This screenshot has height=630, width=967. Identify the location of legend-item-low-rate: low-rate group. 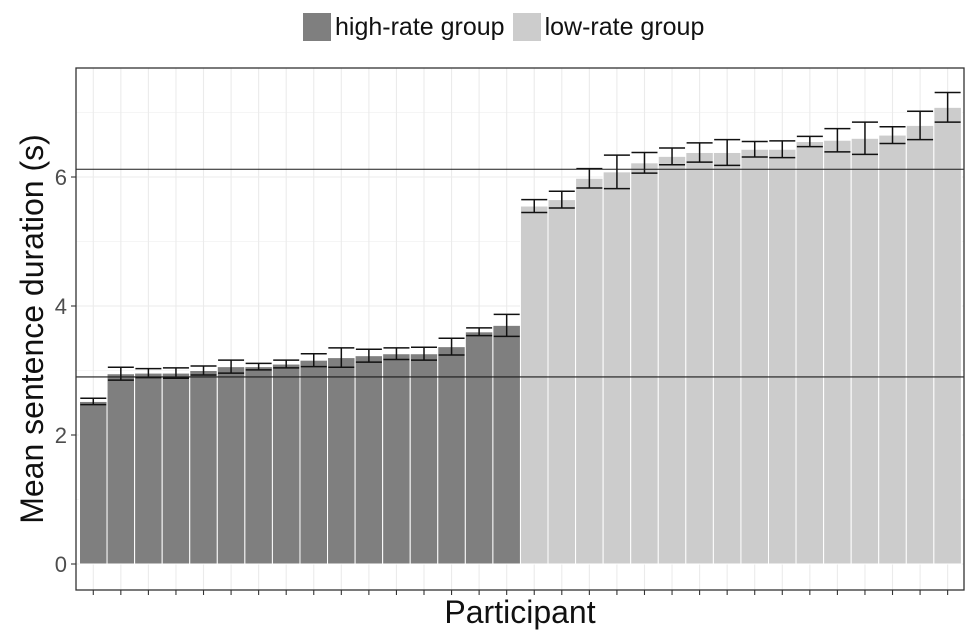
(608, 27).